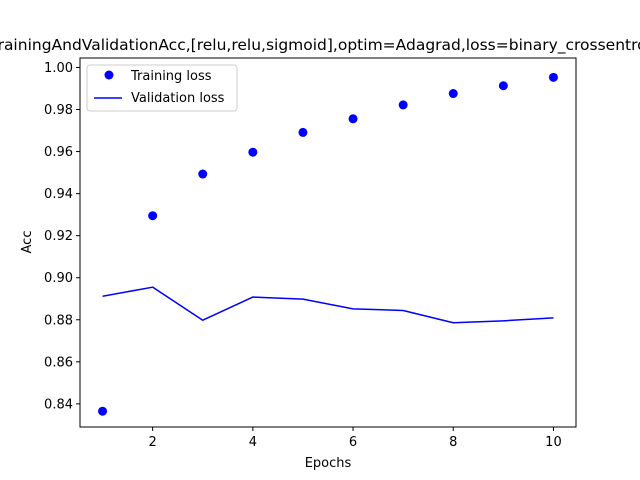  Describe the element at coordinates (58, 110) in the screenshot. I see `y-tick-label: 0.98` at that location.